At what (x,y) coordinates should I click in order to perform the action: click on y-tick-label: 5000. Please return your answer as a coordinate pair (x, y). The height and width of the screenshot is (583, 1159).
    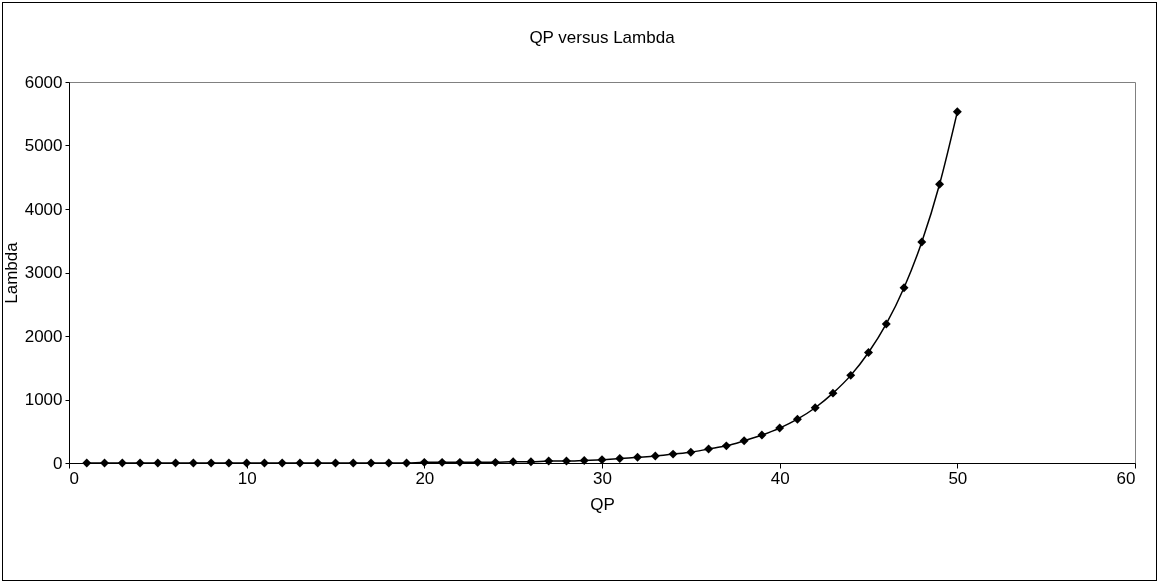
    Looking at the image, I should click on (43, 145).